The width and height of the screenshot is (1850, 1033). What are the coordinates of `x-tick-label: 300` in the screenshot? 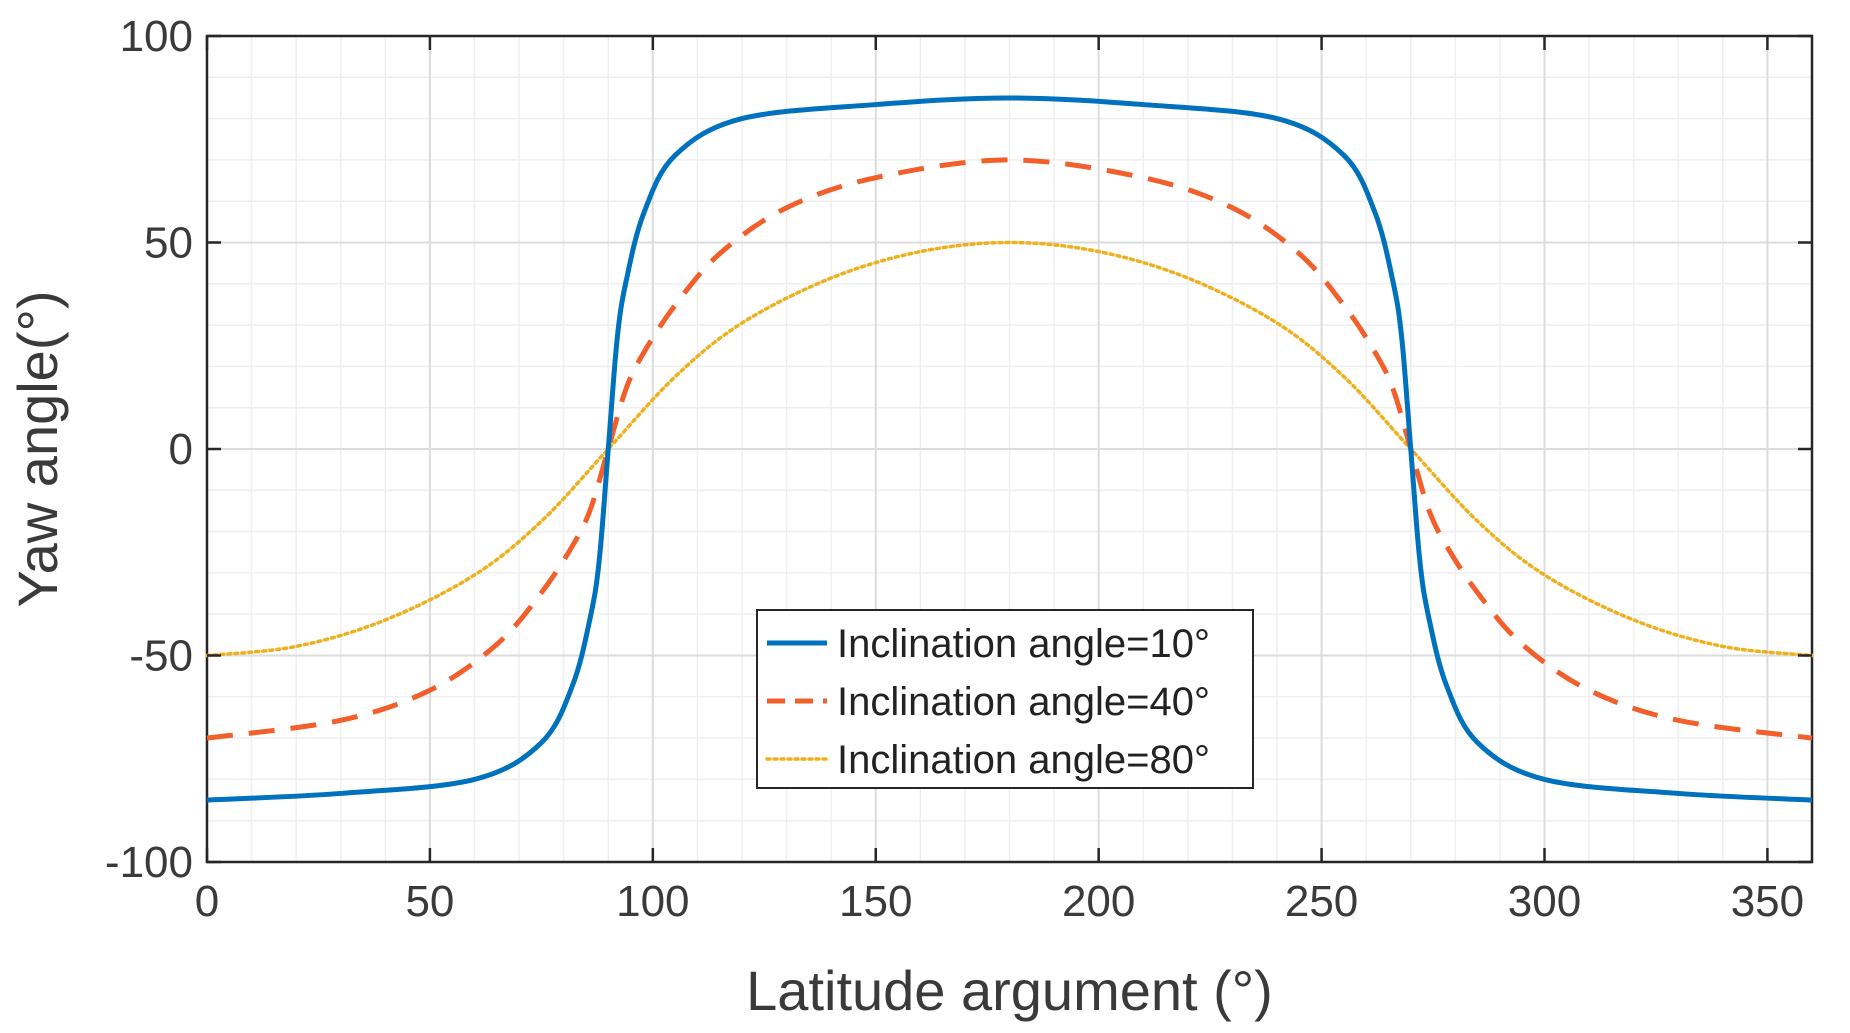 It's located at (1544, 901).